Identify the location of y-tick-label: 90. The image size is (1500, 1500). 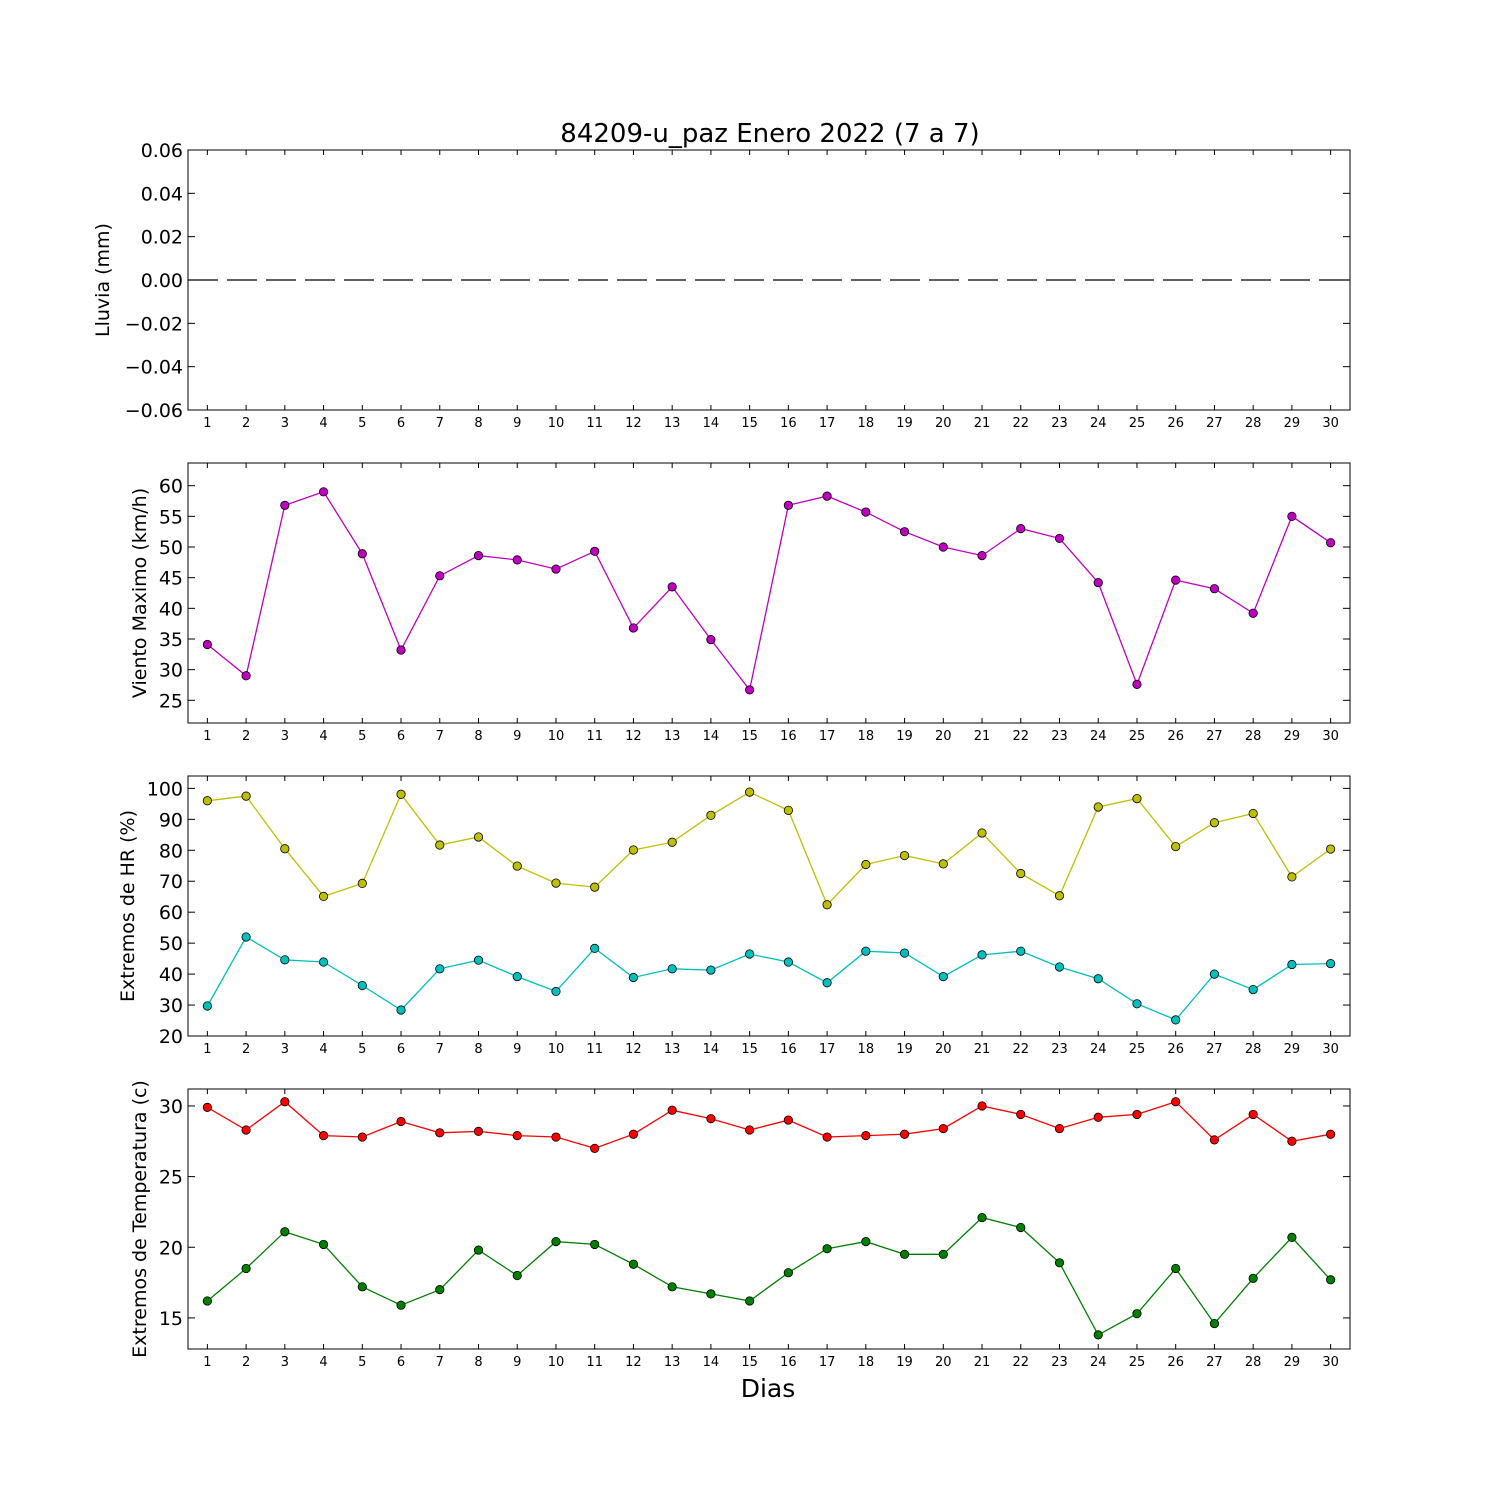
(171, 820).